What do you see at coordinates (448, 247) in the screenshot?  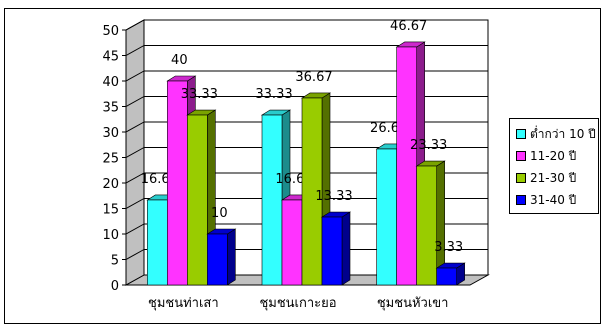 I see `data-label: 3.33` at bounding box center [448, 247].